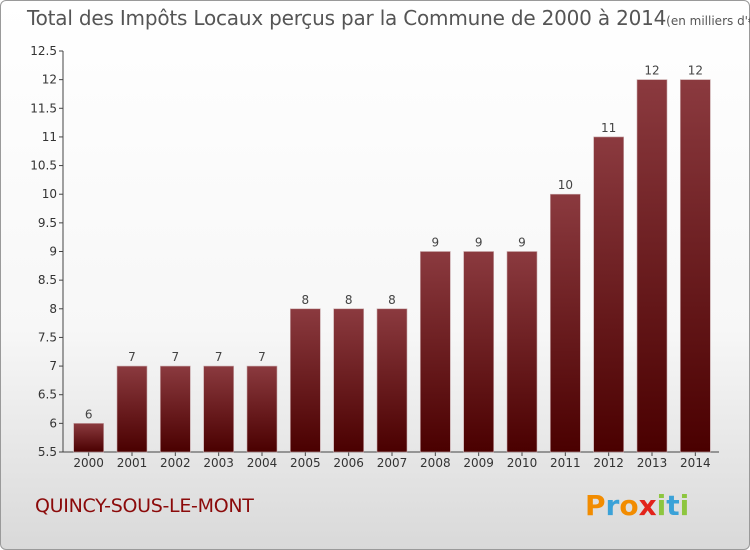 Image resolution: width=750 pixels, height=550 pixels. Describe the element at coordinates (392, 463) in the screenshot. I see `x-tick-label: 2007` at that location.